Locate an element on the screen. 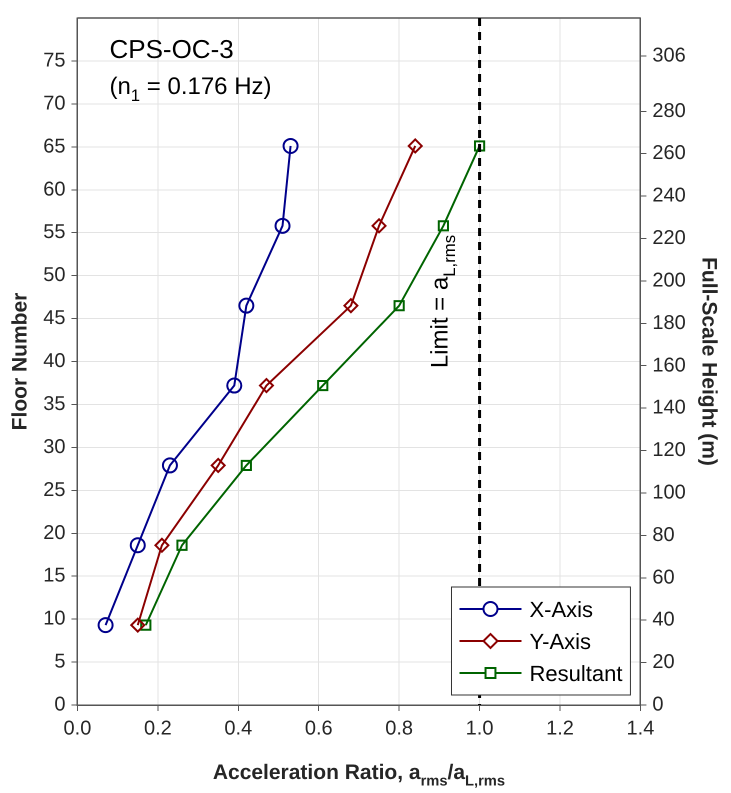 The width and height of the screenshot is (731, 793). y-tick-label: 10 is located at coordinates (54, 619).